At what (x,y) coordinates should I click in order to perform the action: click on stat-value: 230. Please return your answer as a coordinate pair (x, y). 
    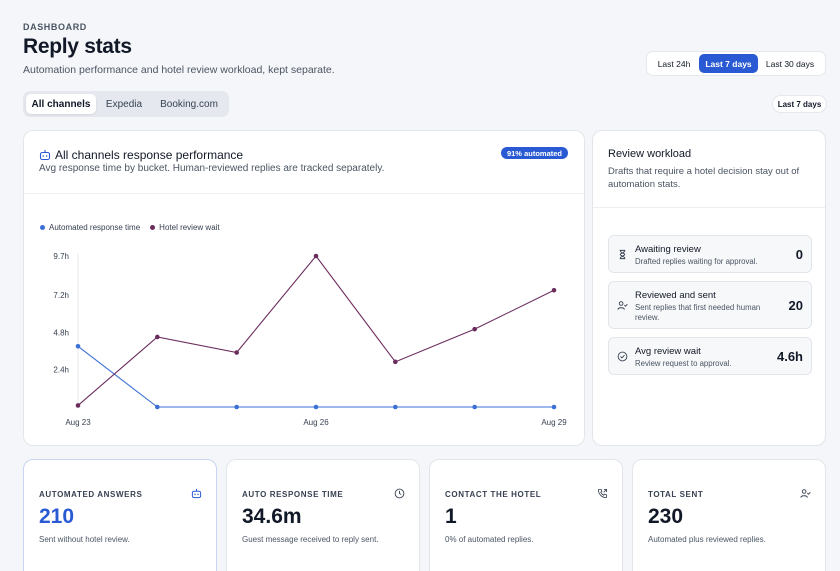
    Looking at the image, I should click on (666, 516).